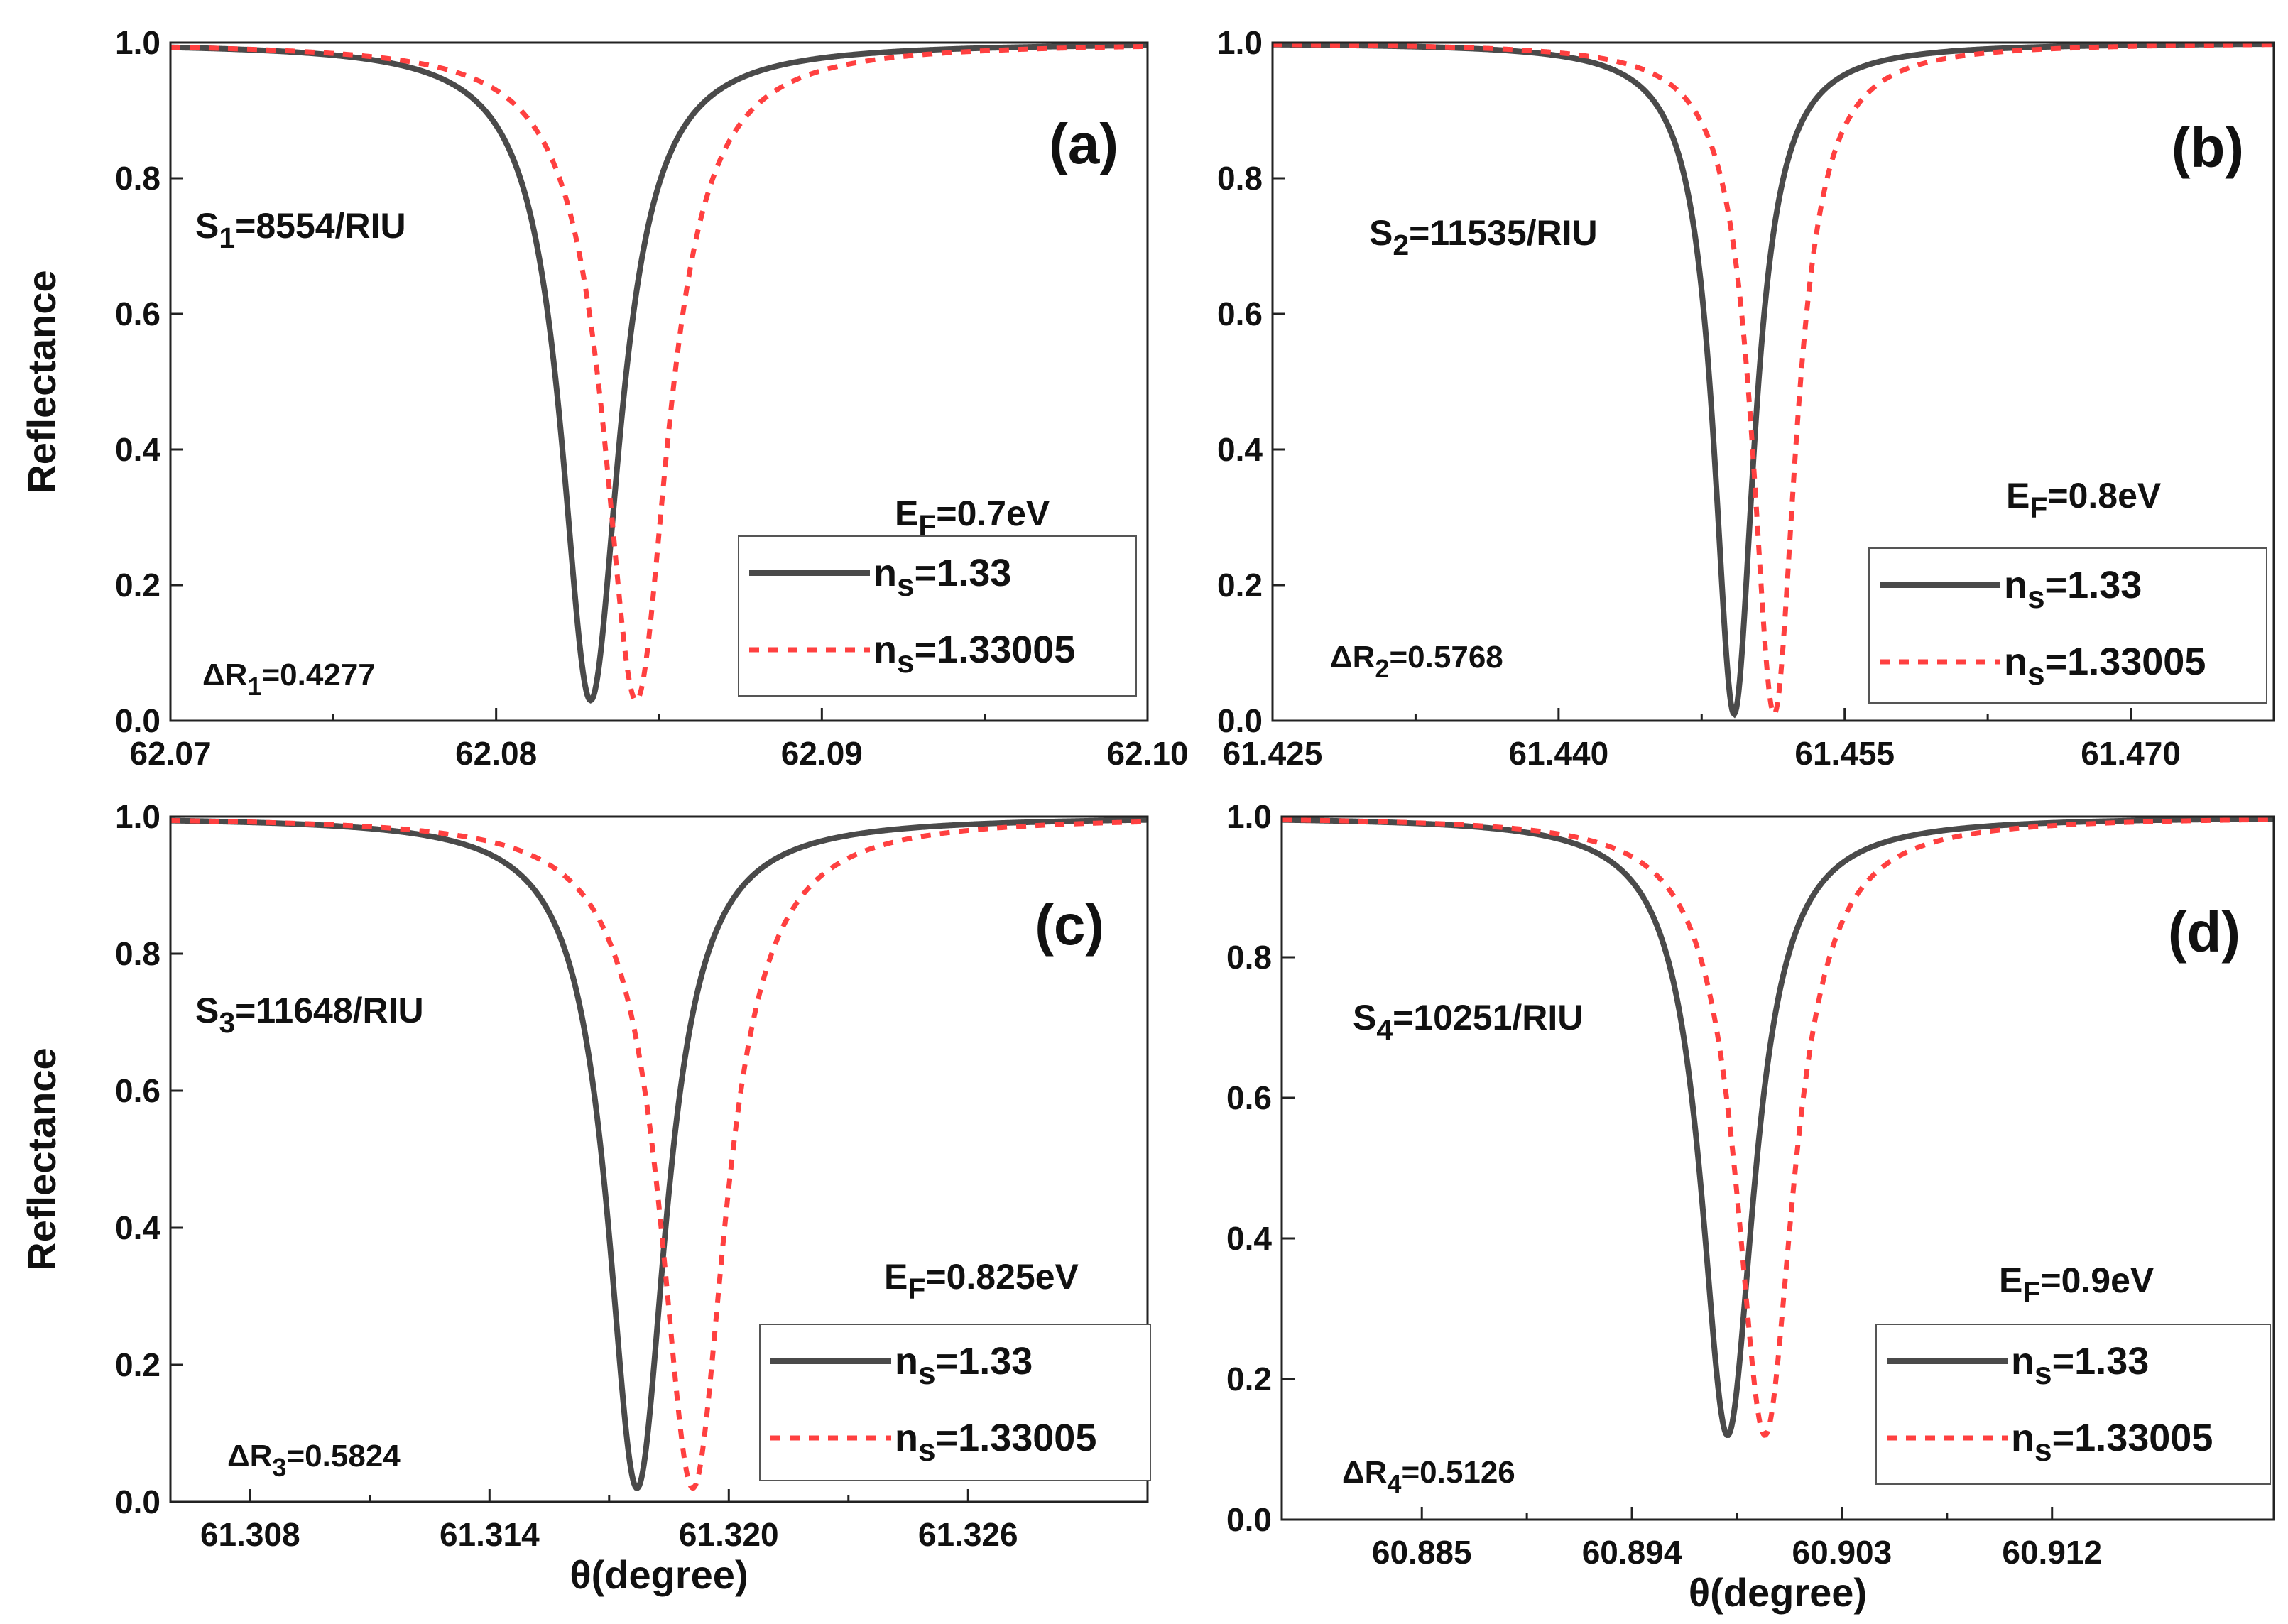 This screenshot has height=1624, width=2288. I want to click on x-tick-label: 61.320, so click(729, 1534).